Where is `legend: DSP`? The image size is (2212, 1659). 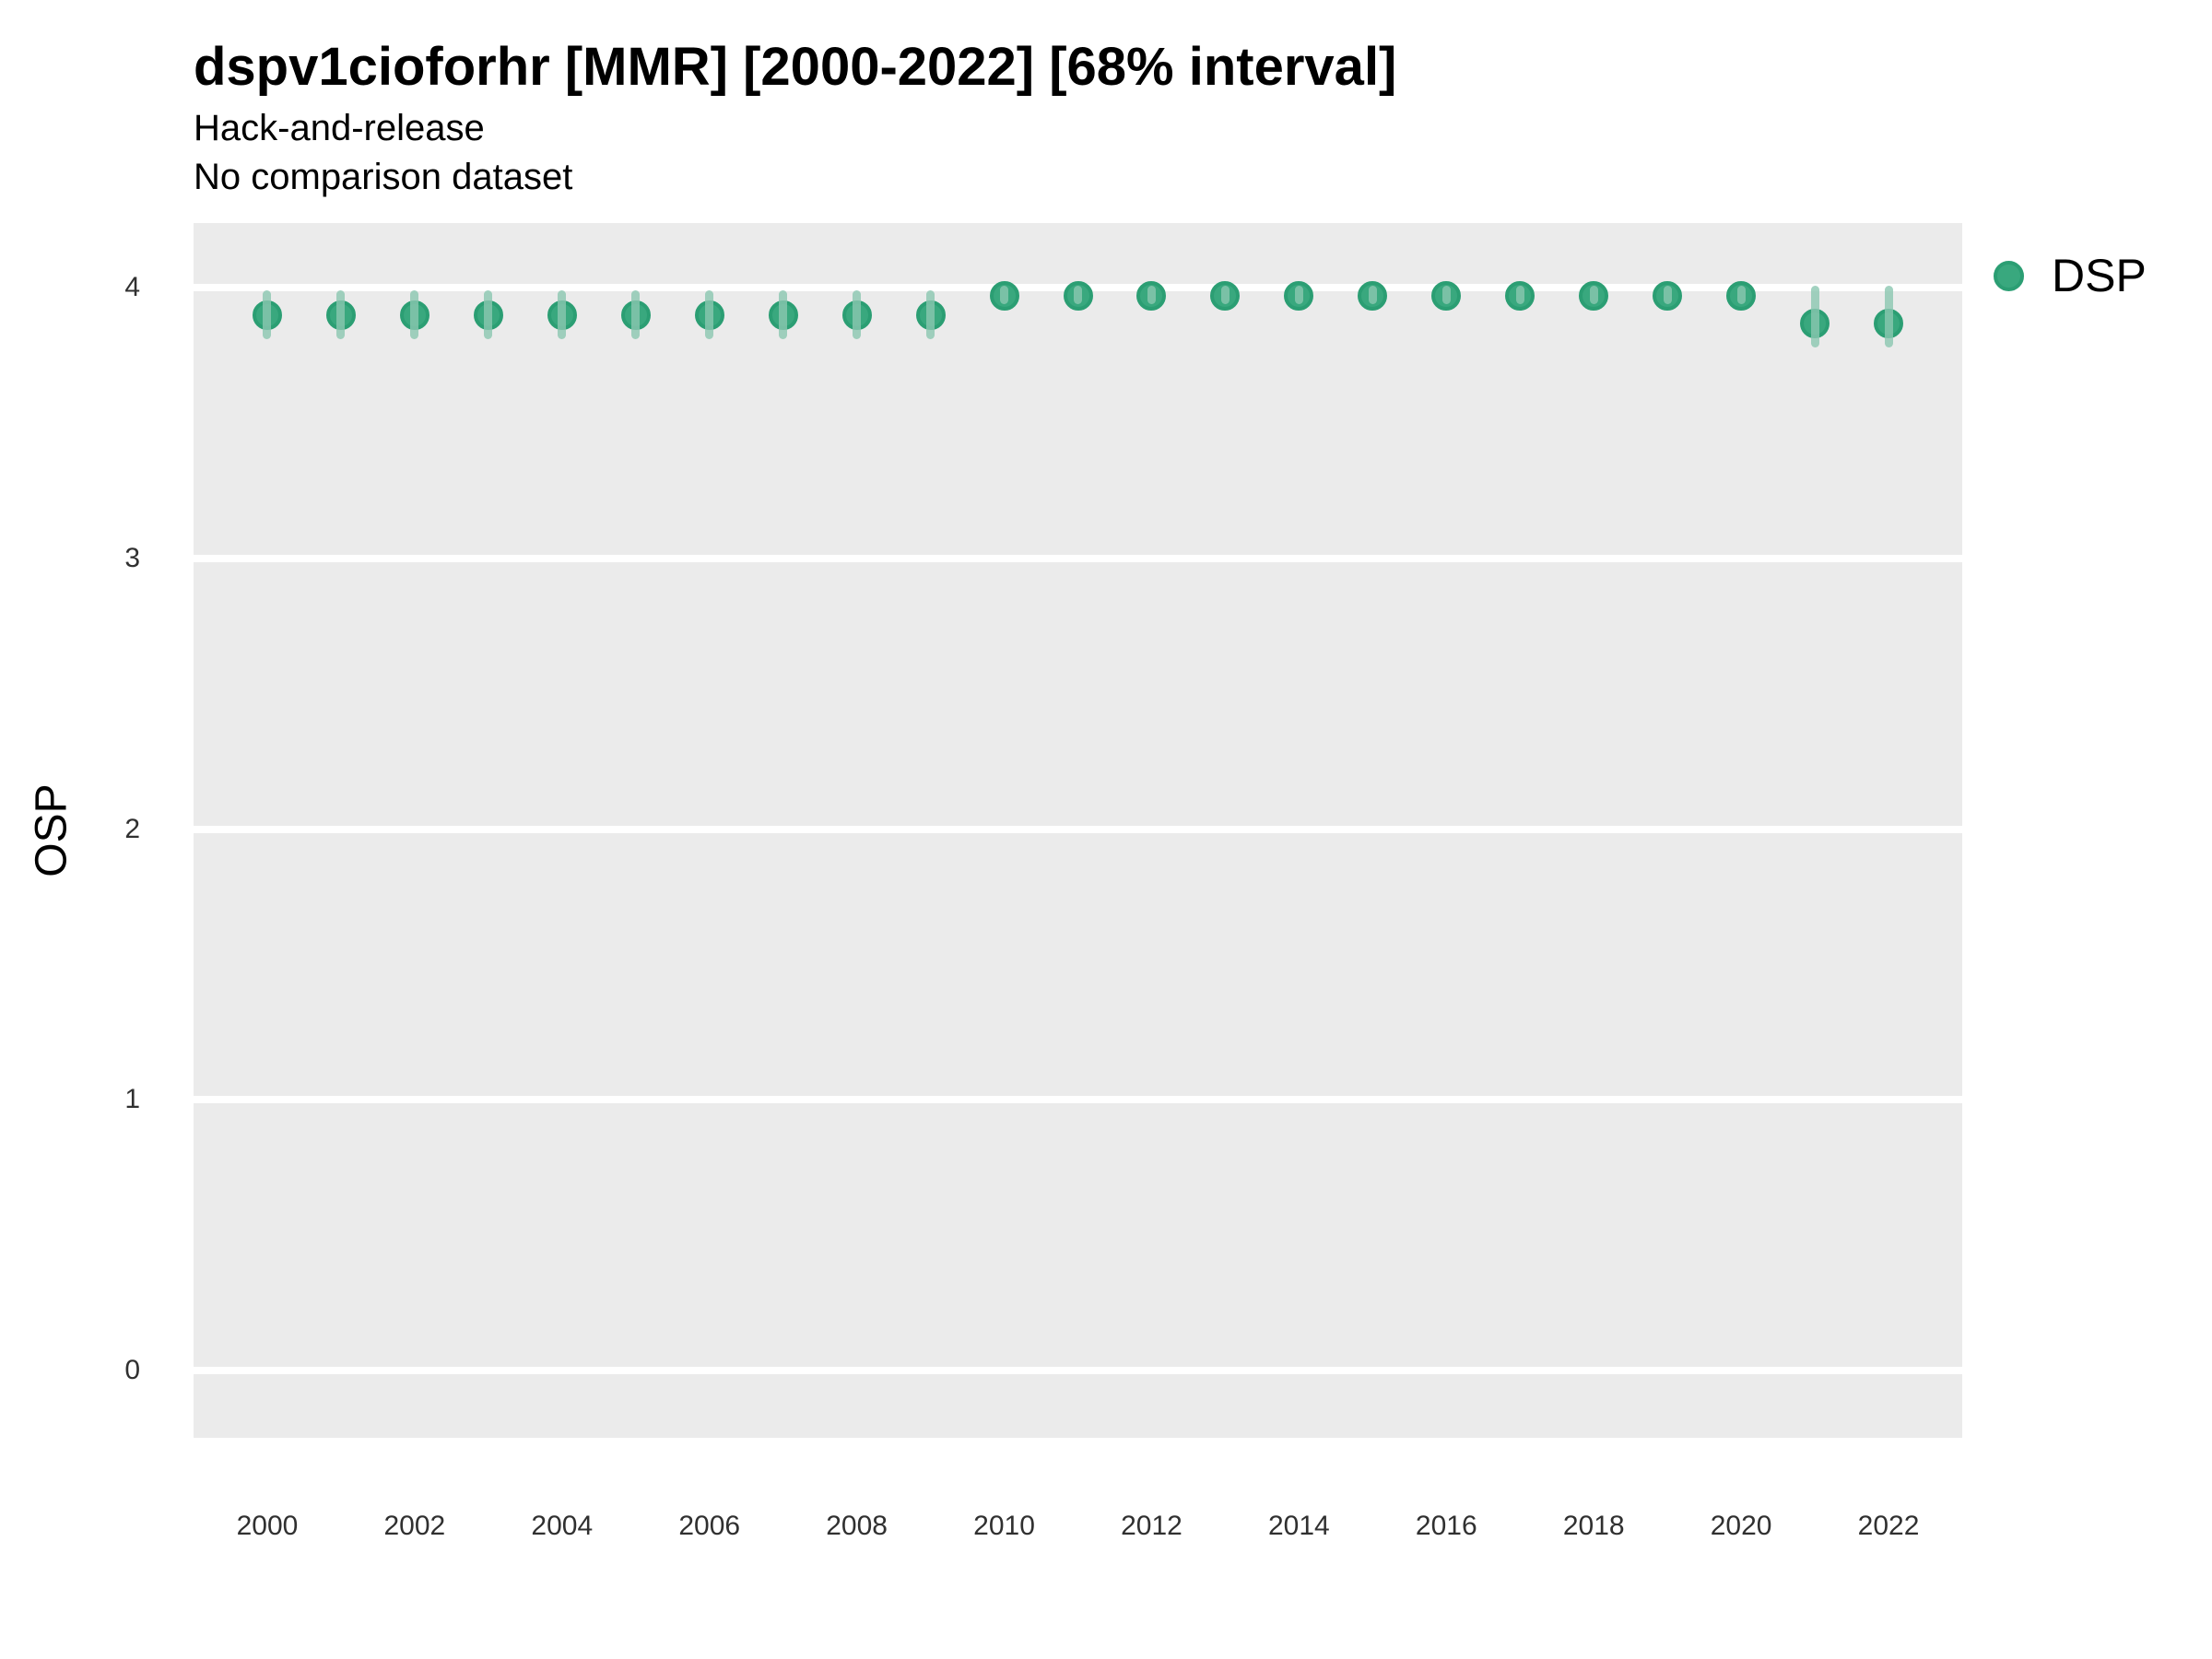 legend: DSP is located at coordinates (2070, 276).